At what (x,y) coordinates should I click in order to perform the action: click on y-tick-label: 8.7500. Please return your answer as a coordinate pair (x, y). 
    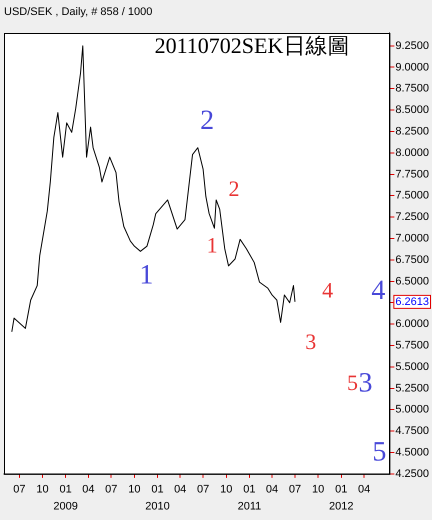
    Looking at the image, I should click on (412, 88).